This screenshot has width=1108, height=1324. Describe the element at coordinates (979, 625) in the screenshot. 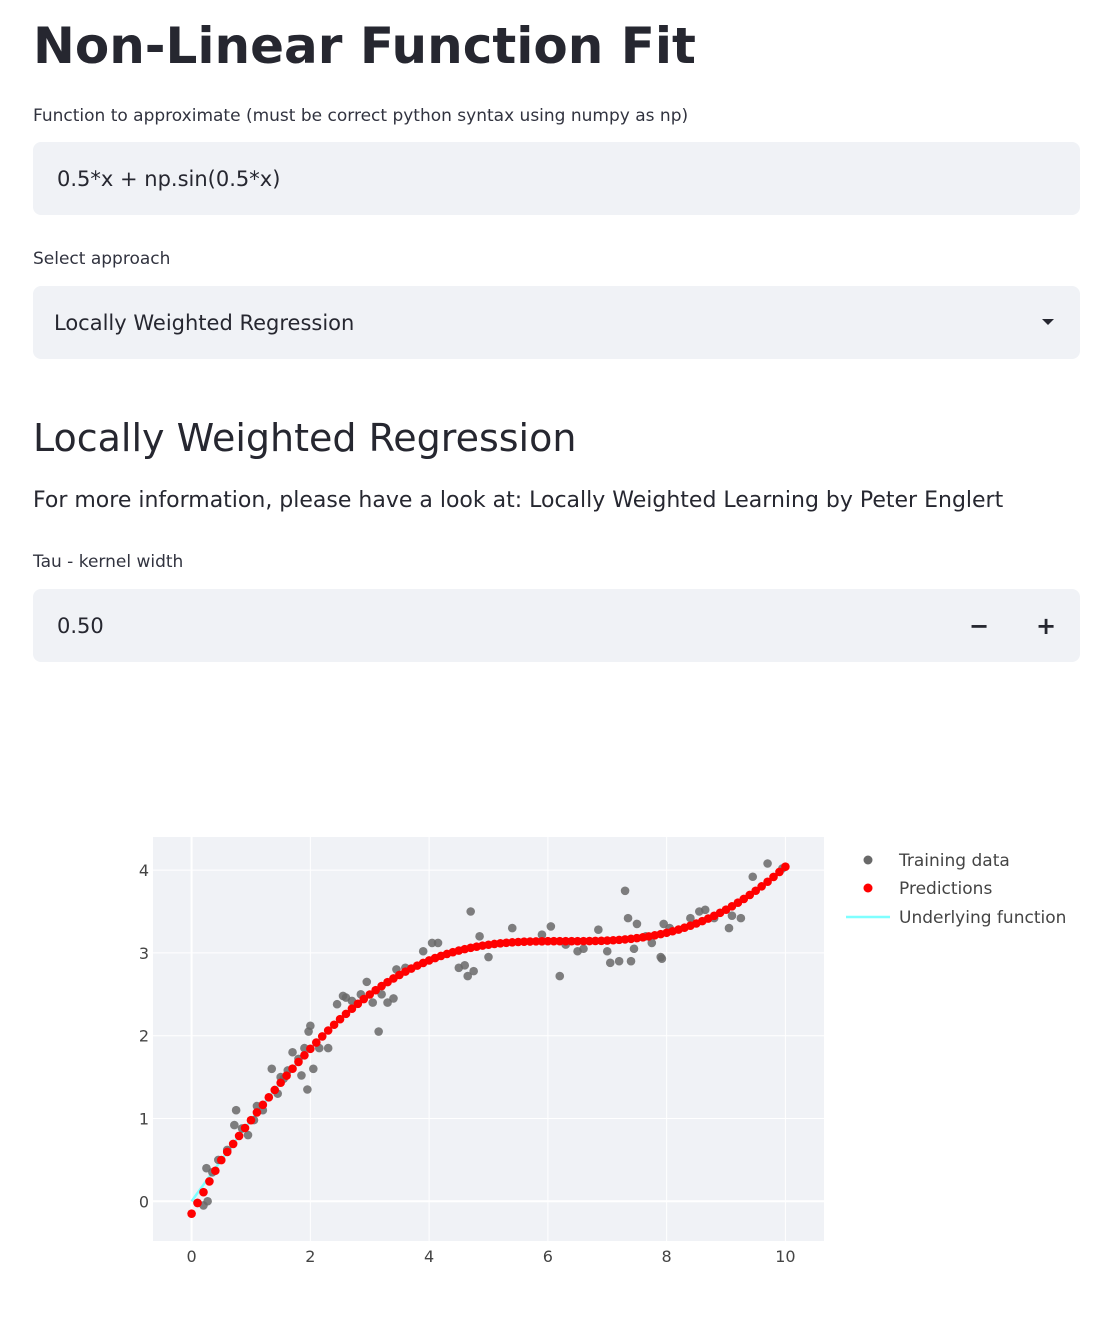

I see `decrement-button: −` at that location.